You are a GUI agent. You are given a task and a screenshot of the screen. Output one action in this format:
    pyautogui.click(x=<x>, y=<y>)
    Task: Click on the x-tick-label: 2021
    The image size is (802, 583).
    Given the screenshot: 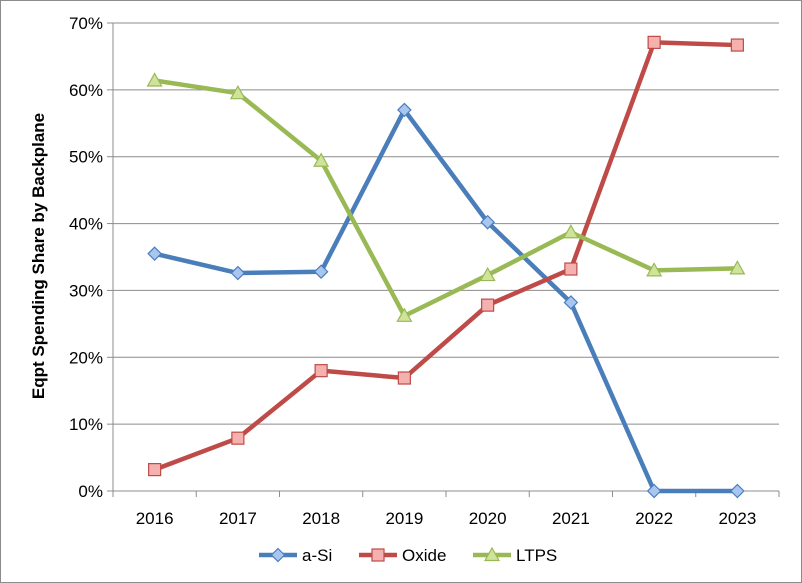 What is the action you would take?
    pyautogui.click(x=571, y=518)
    